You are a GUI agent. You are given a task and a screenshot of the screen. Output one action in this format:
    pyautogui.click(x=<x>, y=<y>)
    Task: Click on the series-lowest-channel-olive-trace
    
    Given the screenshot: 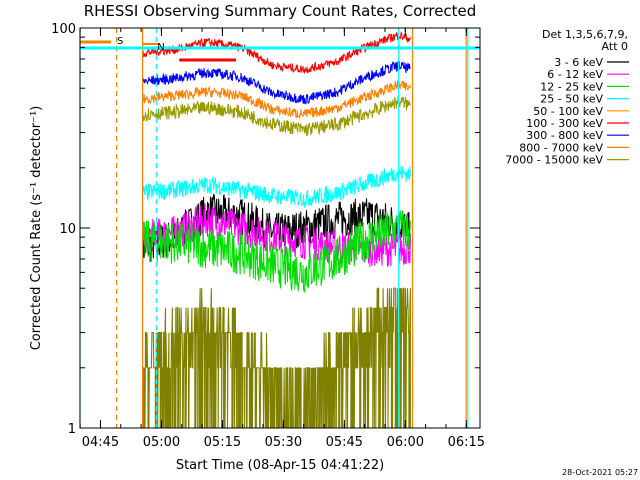 What is the action you would take?
    pyautogui.click(x=276, y=358)
    